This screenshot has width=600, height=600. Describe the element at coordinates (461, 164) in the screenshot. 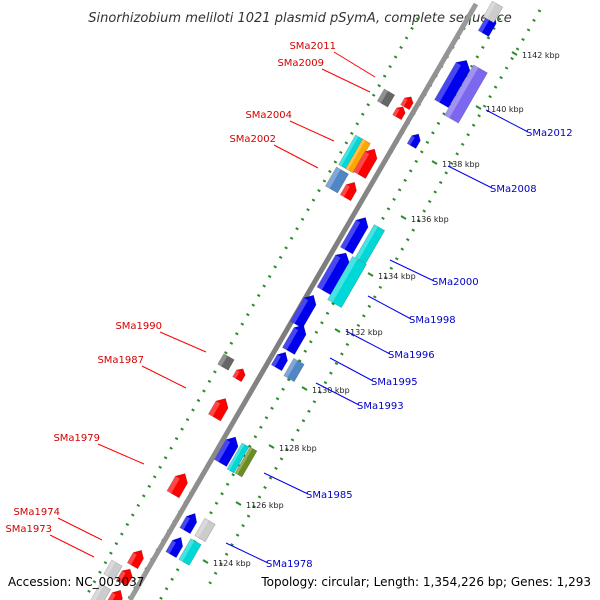

I see `tick-label: 1138 kbp` at that location.